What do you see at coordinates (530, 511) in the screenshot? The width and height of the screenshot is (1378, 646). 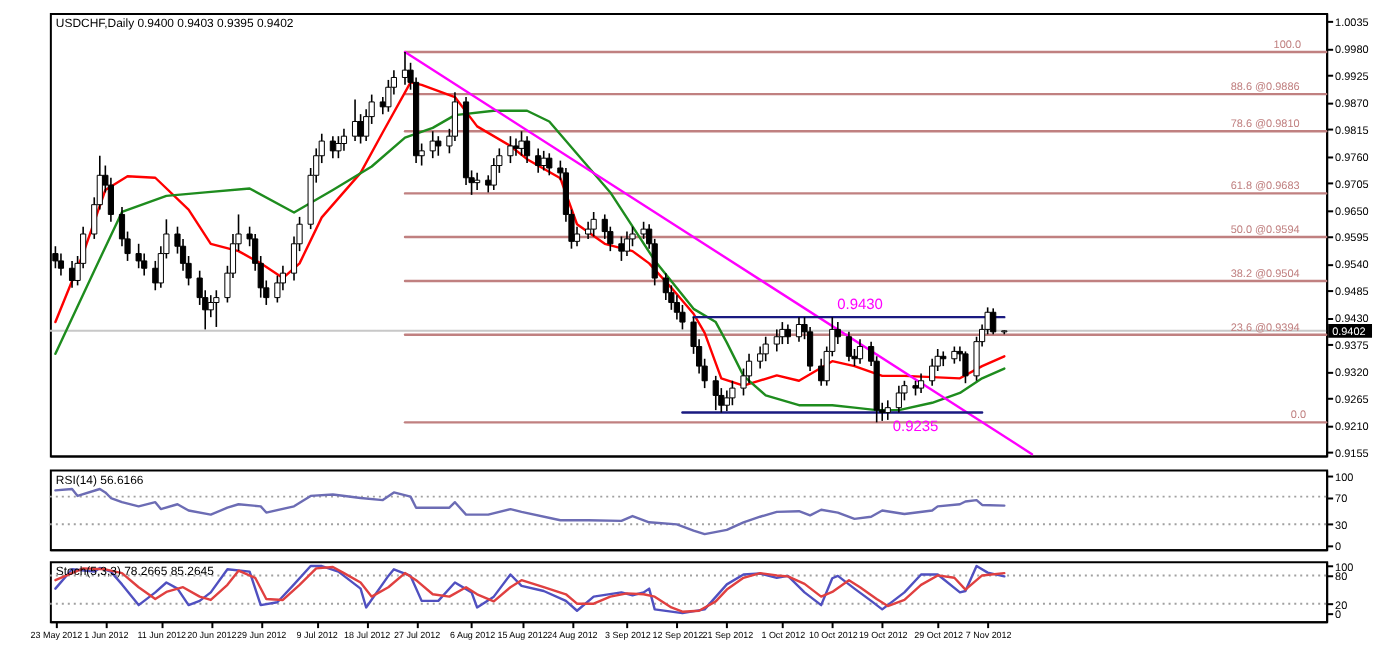 I see `line-series` at bounding box center [530, 511].